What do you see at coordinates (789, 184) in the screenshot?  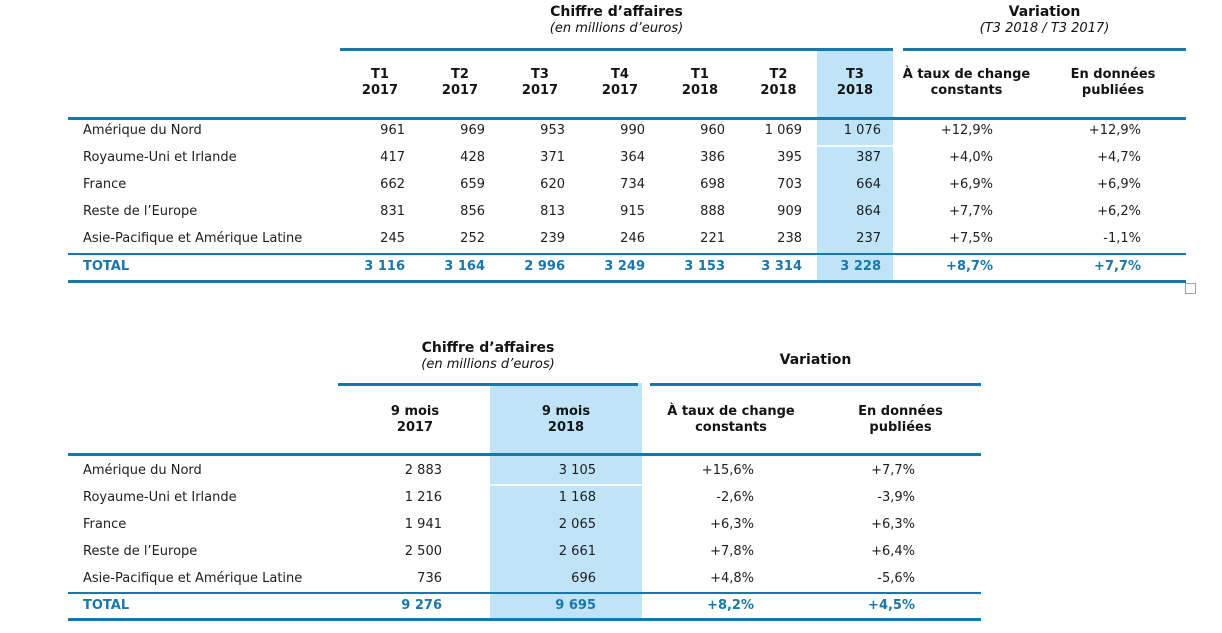 I see `value-cell: 703` at bounding box center [789, 184].